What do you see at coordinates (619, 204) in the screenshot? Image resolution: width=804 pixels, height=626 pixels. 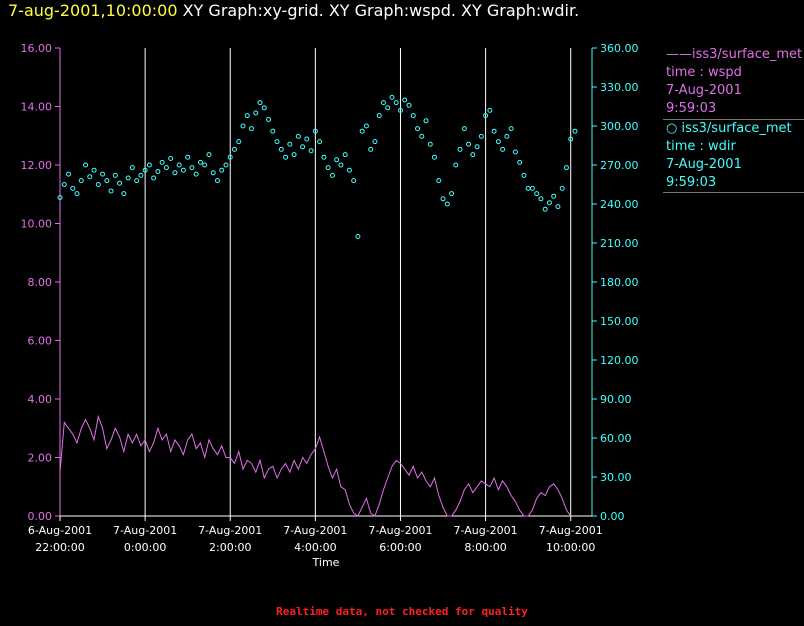 I see `y-right-tick-label: 240.00` at bounding box center [619, 204].